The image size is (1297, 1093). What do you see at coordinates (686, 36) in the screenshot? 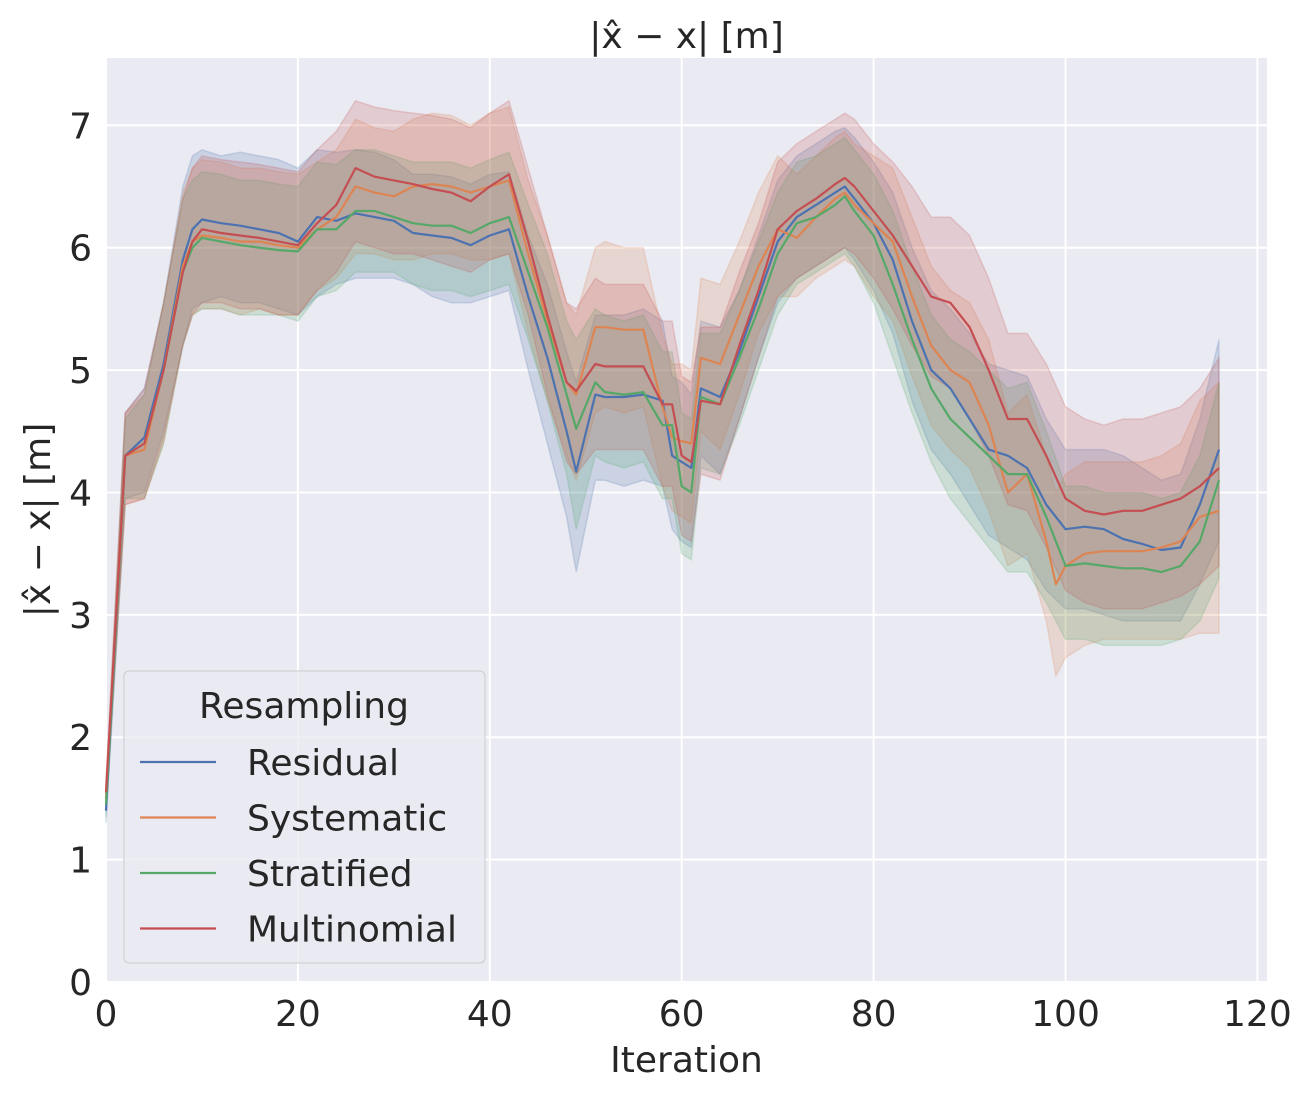
I see `chart-title: |x̂ − x| [m]` at bounding box center [686, 36].